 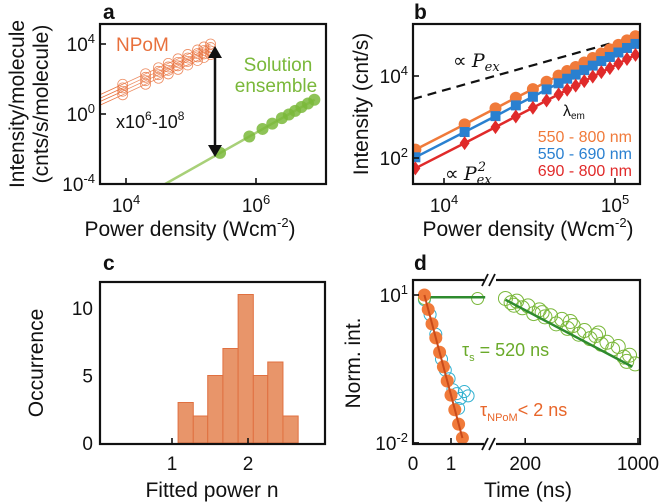 What do you see at coordinates (109, 263) in the screenshot?
I see `panel-letter-c: c` at bounding box center [109, 263].